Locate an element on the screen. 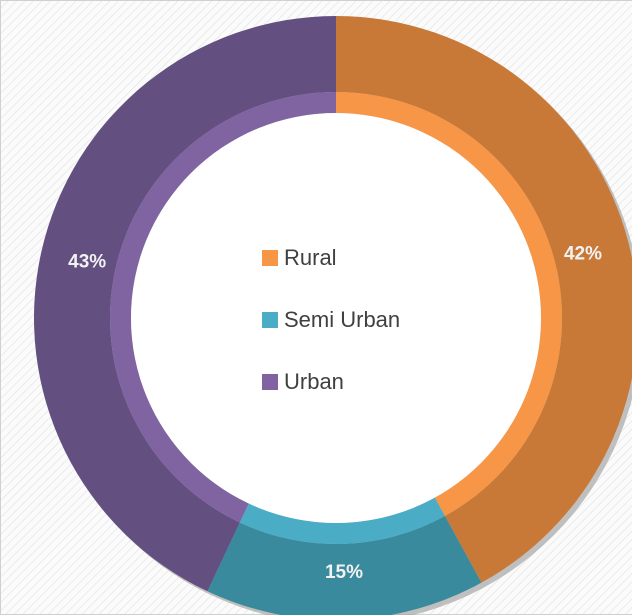 The image size is (632, 615). legend-label: Semi Urban is located at coordinates (342, 319).